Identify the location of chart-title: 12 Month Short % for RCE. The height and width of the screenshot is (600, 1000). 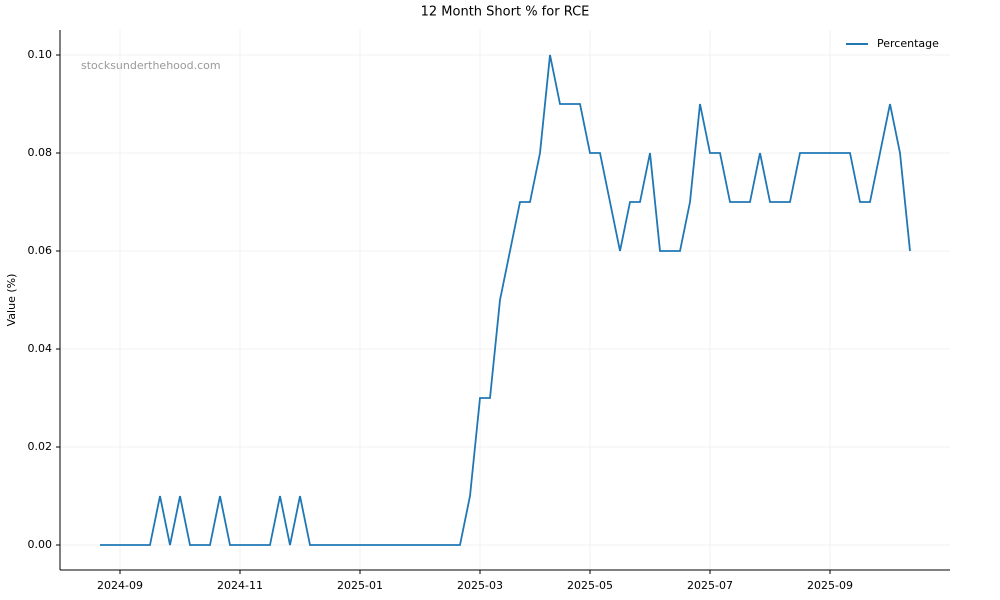
(505, 12).